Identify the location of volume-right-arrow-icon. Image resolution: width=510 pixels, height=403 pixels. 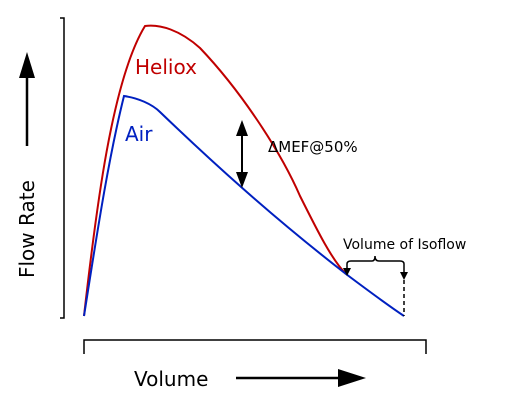
(301, 378).